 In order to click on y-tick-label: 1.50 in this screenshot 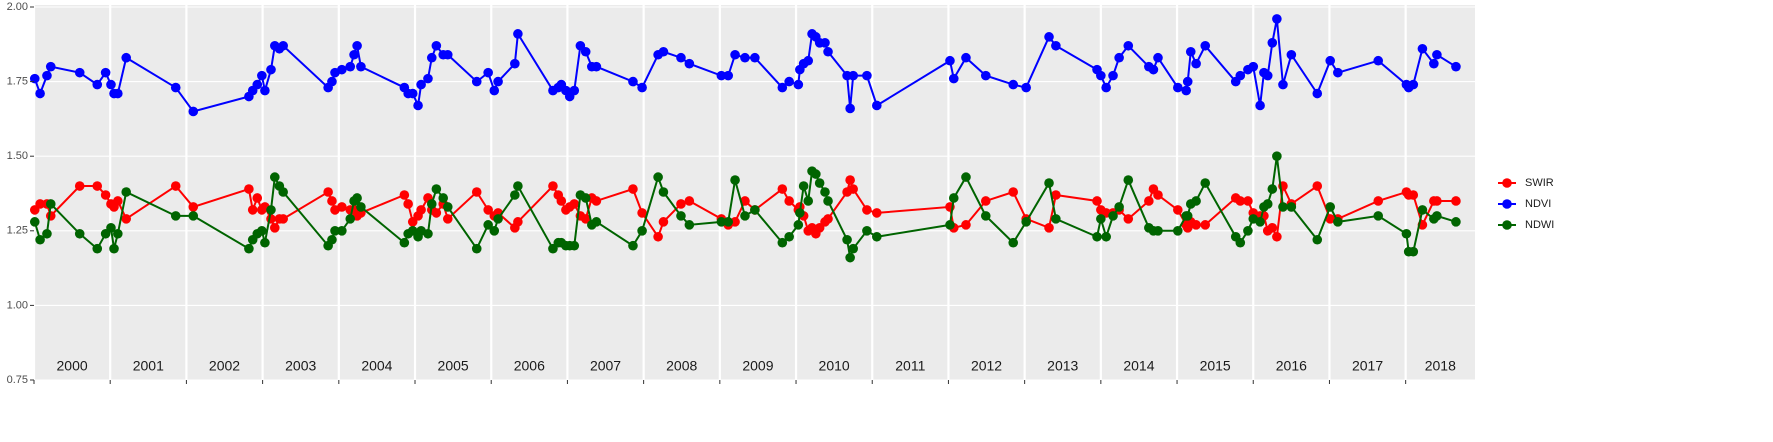, I will do `click(17, 156)`.